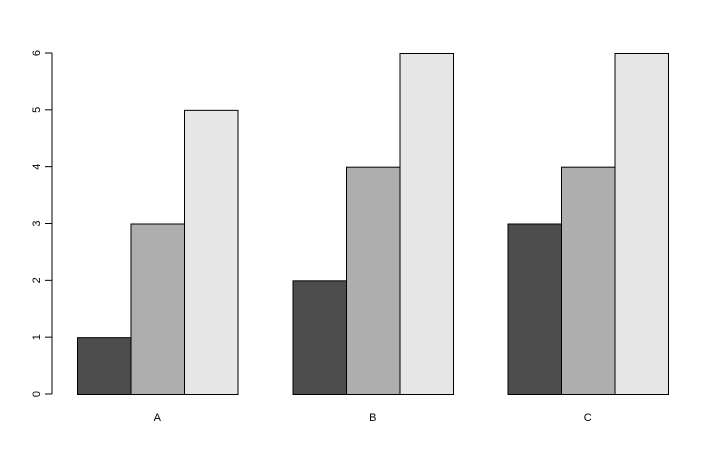 The image size is (720, 464). I want to click on x-category-label: A, so click(158, 418).